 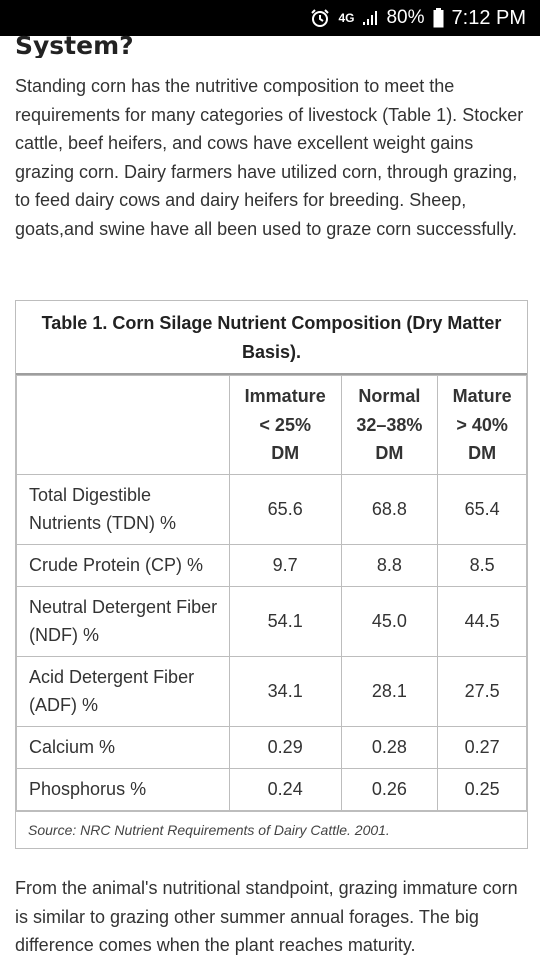 I want to click on row-label: Calcium %, so click(x=123, y=747).